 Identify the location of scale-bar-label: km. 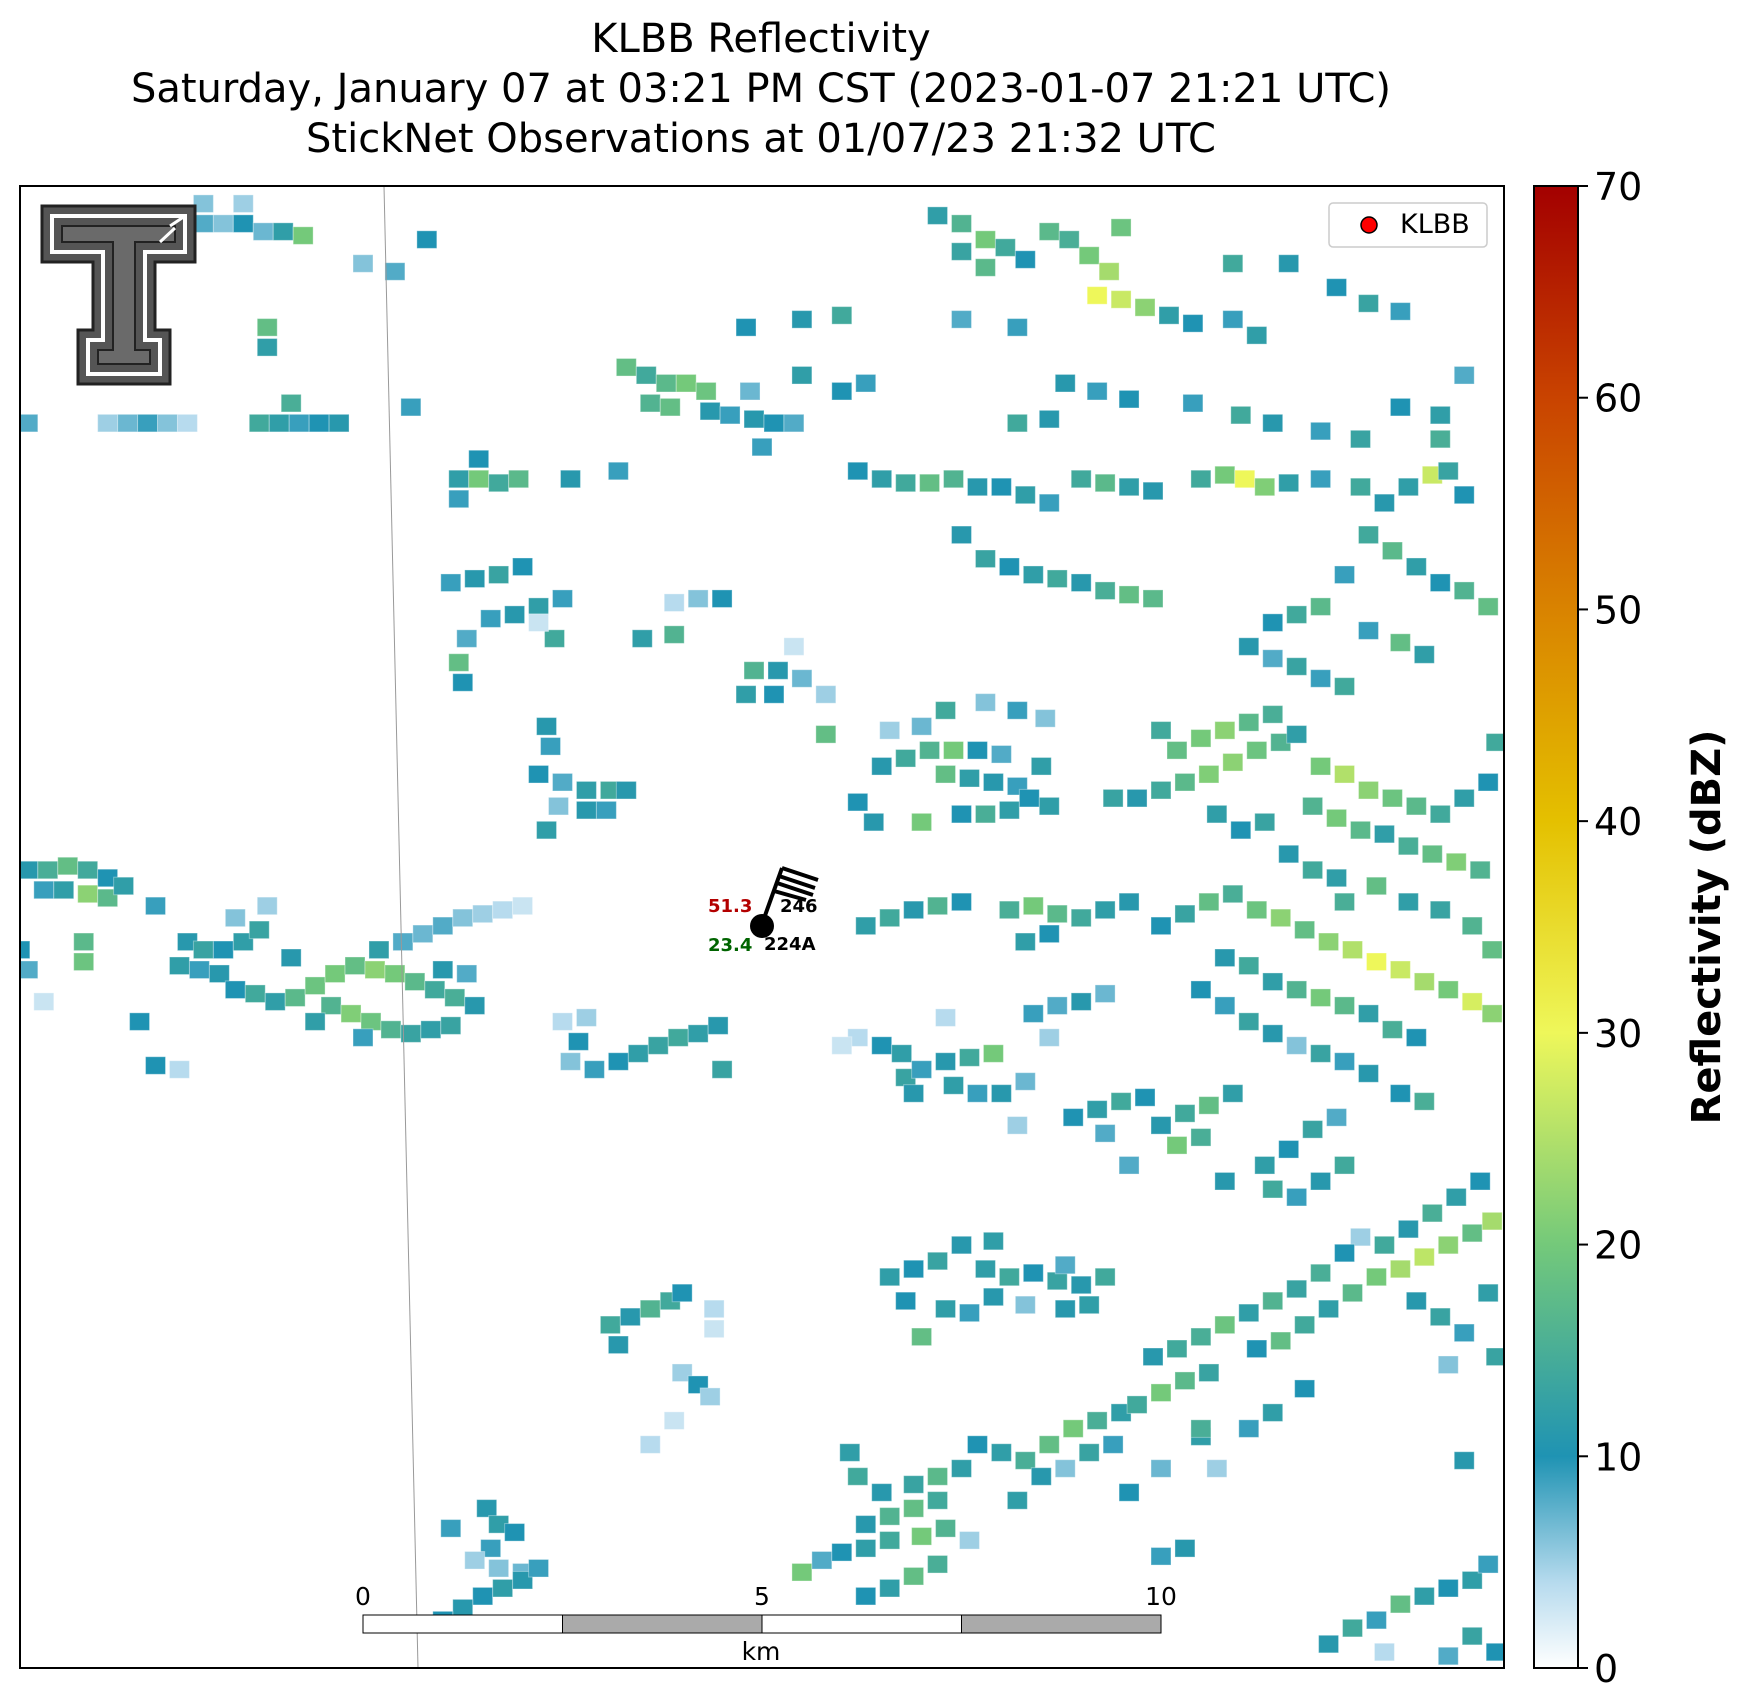
(761, 1651).